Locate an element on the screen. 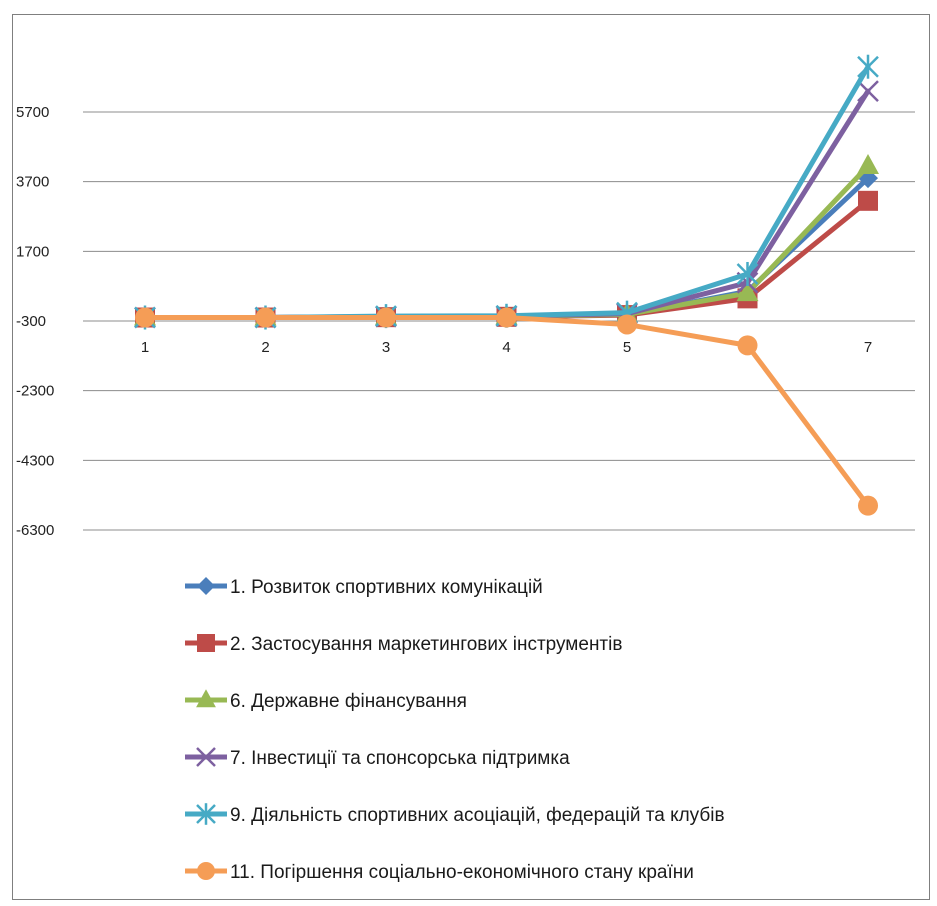 The width and height of the screenshot is (937, 906). data-point-diamond is located at coordinates (206, 586).